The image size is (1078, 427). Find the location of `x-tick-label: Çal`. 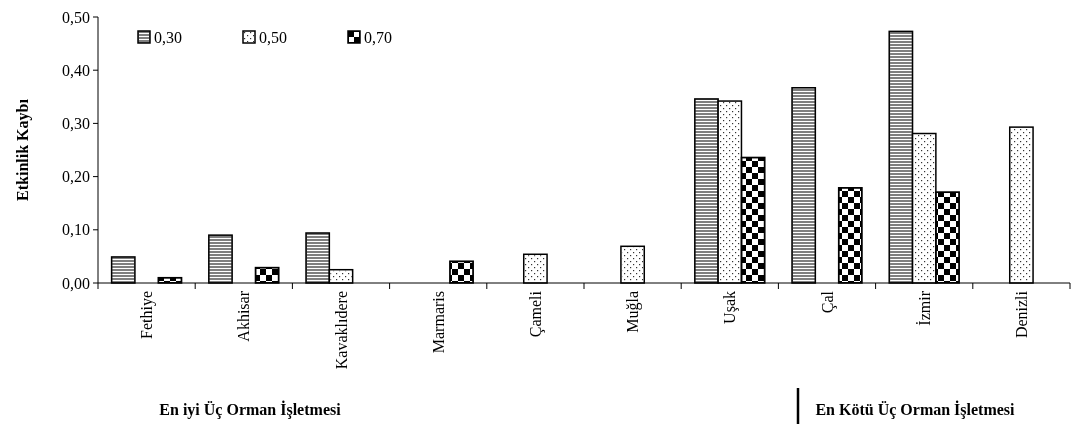

x-tick-label: Çal is located at coordinates (827, 302).